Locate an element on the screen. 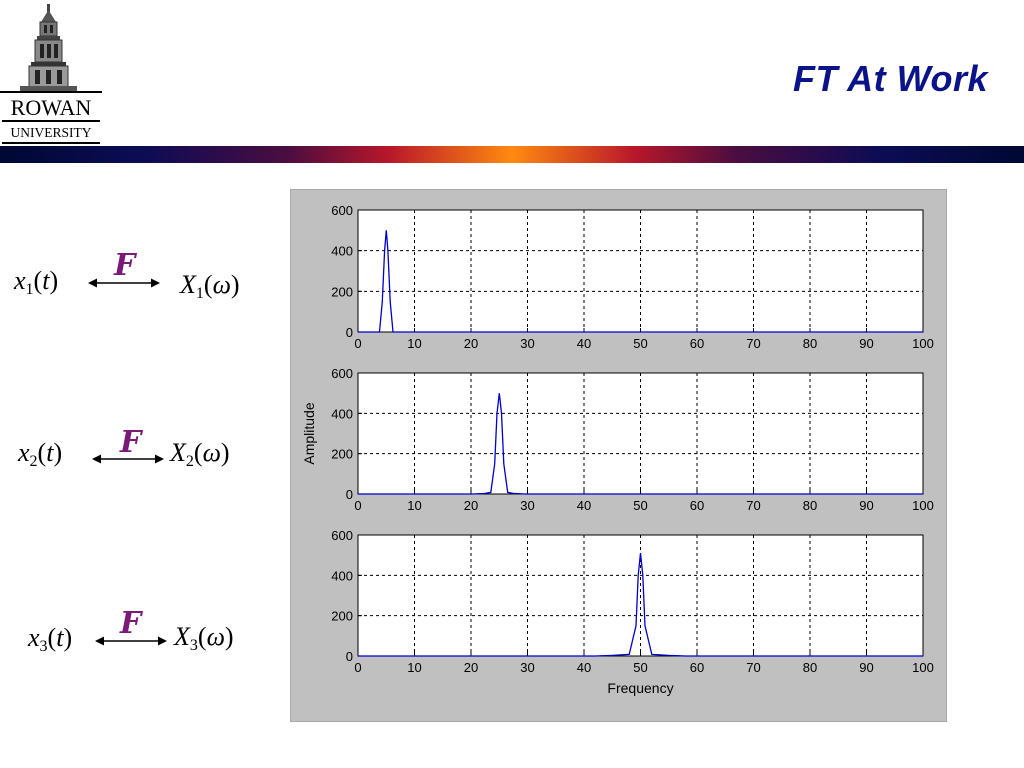 Image resolution: width=1024 pixels, height=768 pixels. logo-name: ROWAN is located at coordinates (51, 107).